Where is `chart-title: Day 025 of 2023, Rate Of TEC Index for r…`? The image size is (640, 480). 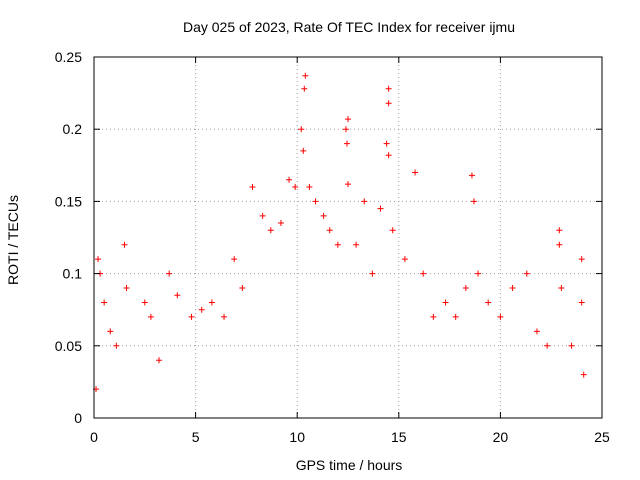 chart-title: Day 025 of 2023, Rate Of TEC Index for r… is located at coordinates (349, 27).